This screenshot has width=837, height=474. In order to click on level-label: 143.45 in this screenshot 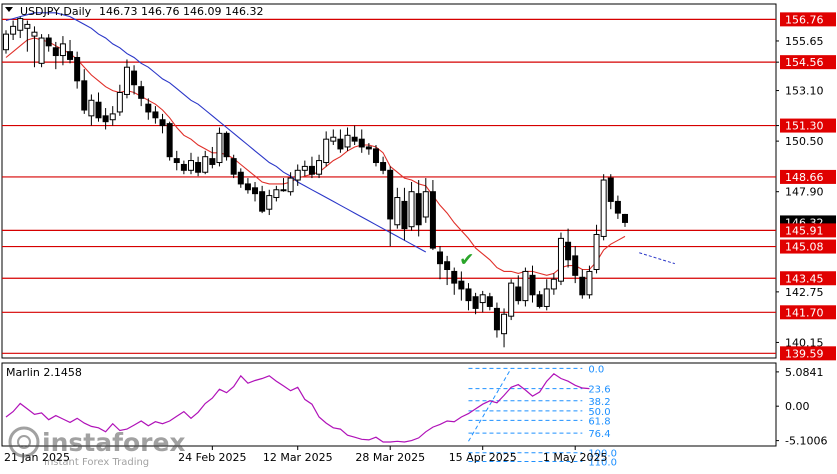, I will do `click(804, 278)`.